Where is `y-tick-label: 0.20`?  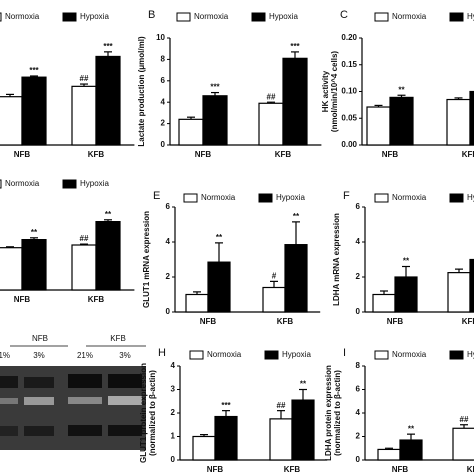 y-tick-label: 0.20 is located at coordinates (349, 37).